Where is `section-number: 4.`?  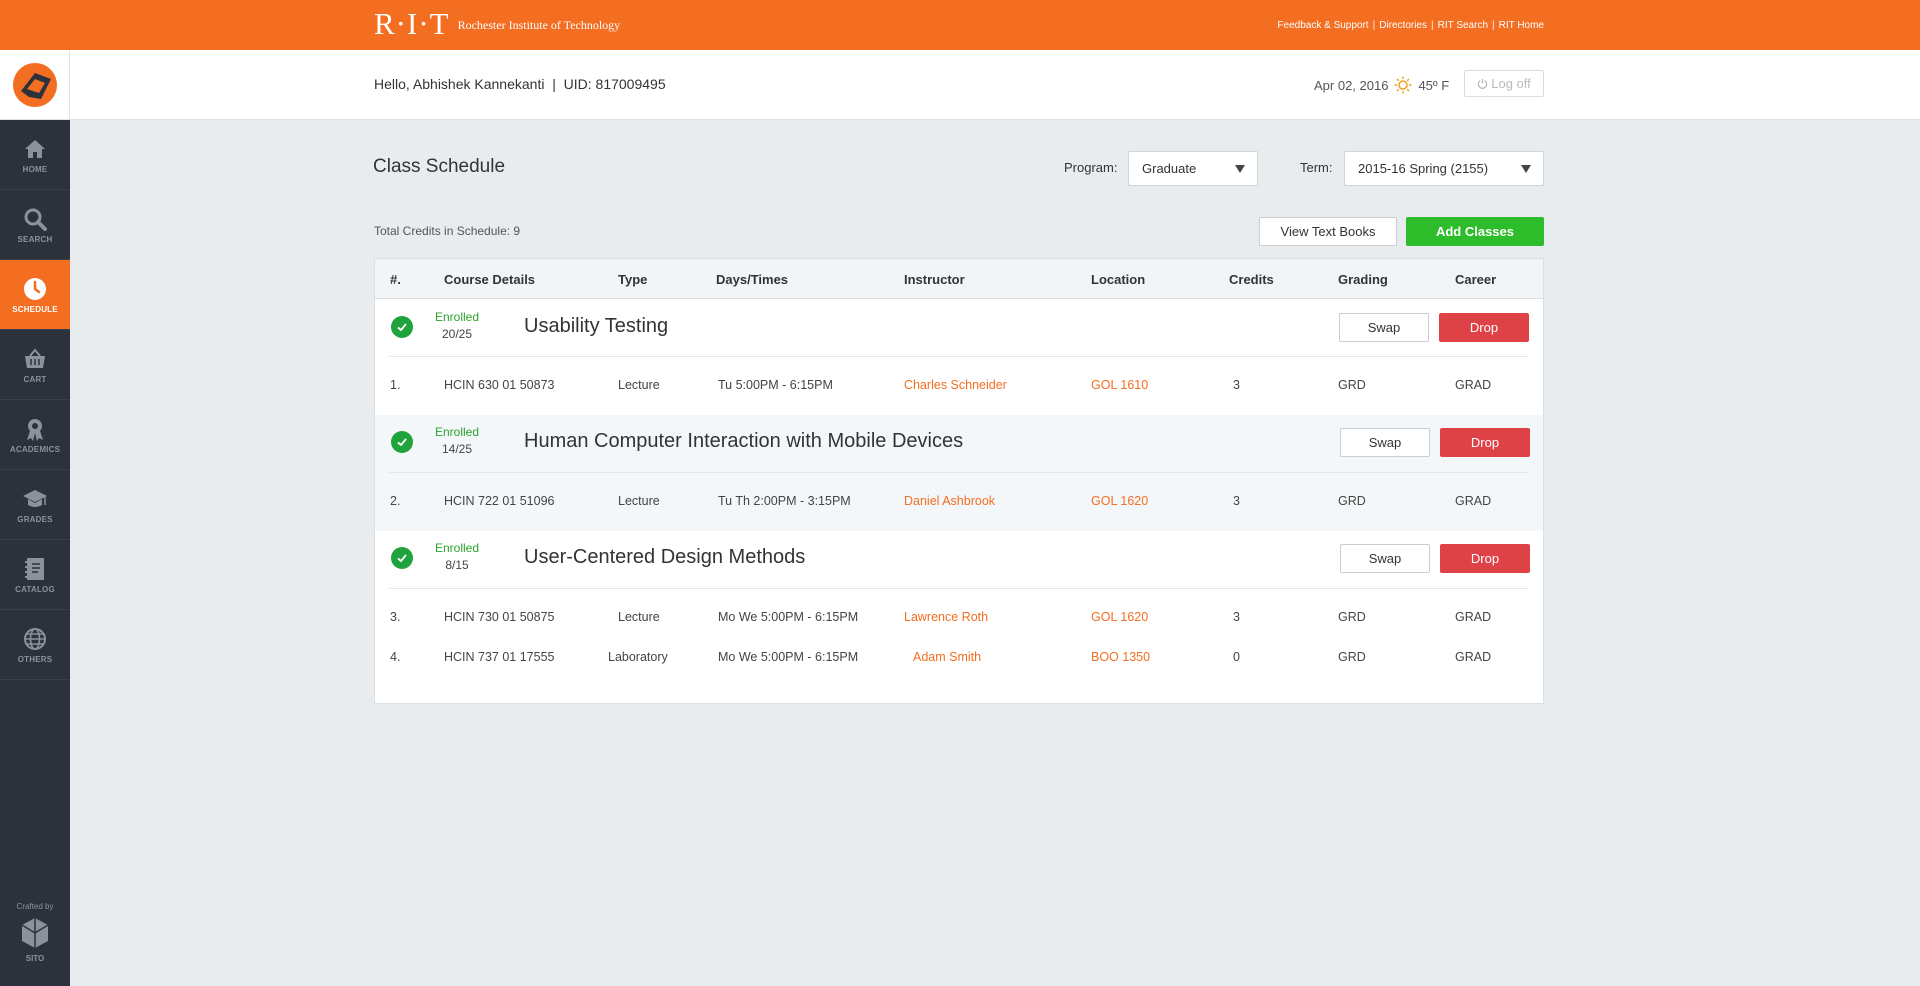
section-number: 4. is located at coordinates (395, 657).